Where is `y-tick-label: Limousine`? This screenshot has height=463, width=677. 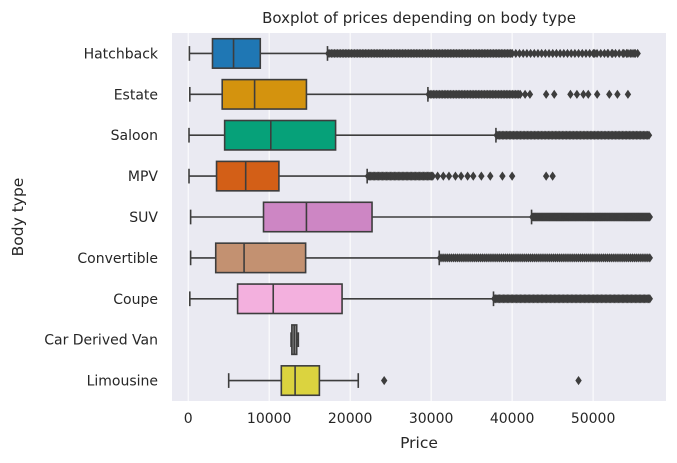
y-tick-label: Limousine is located at coordinates (122, 382).